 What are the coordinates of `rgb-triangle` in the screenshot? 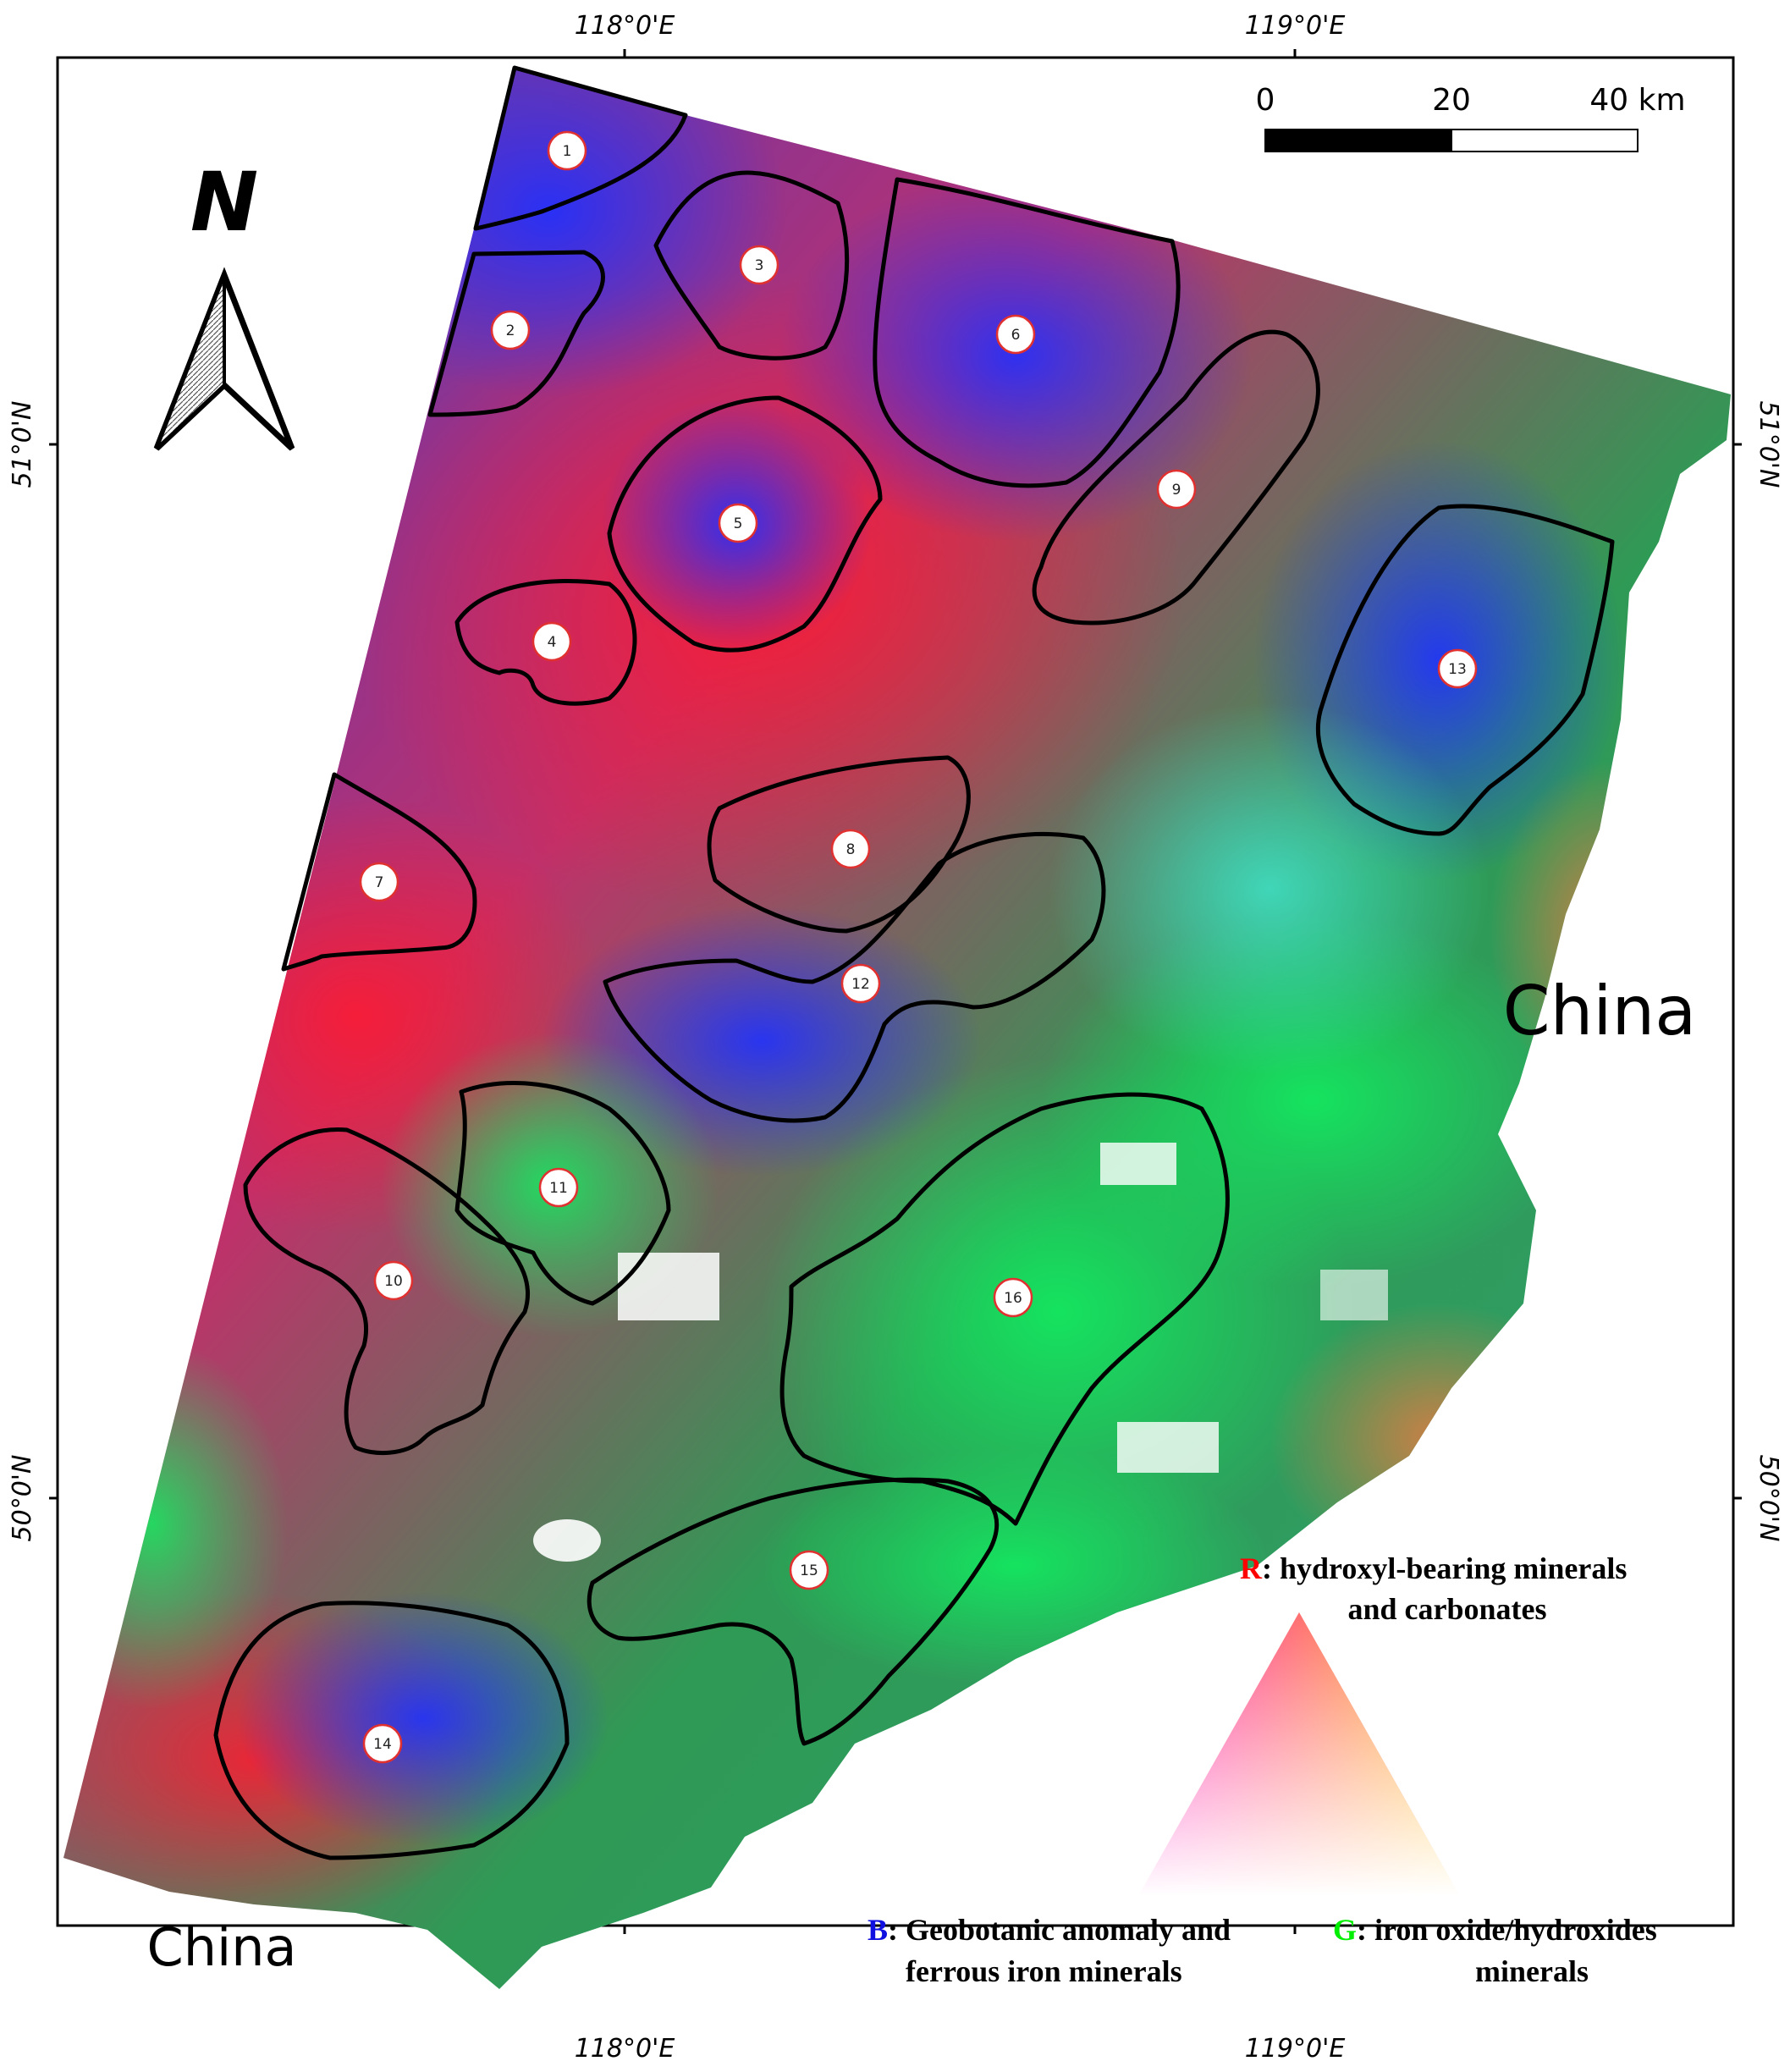 It's located at (1299, 1754).